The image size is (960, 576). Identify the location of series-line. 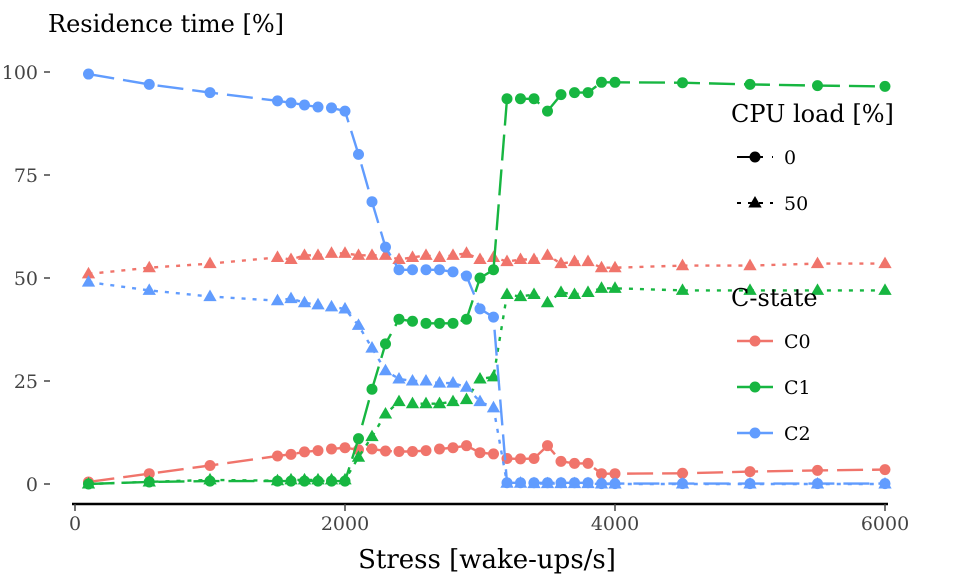
(486, 264).